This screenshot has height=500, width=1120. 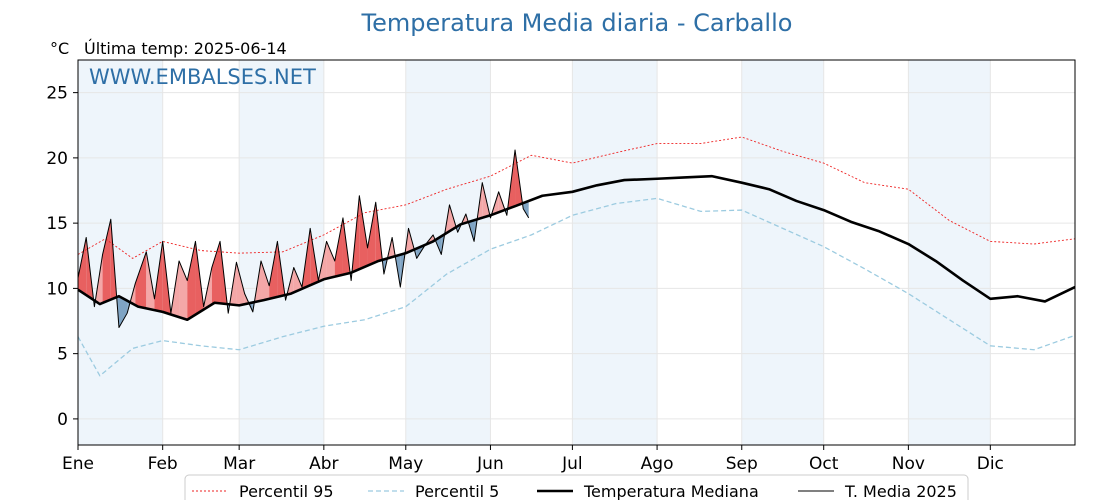 What do you see at coordinates (185, 48) in the screenshot?
I see `last-temp-subtitle: Última temp: 2025-06-14` at bounding box center [185, 48].